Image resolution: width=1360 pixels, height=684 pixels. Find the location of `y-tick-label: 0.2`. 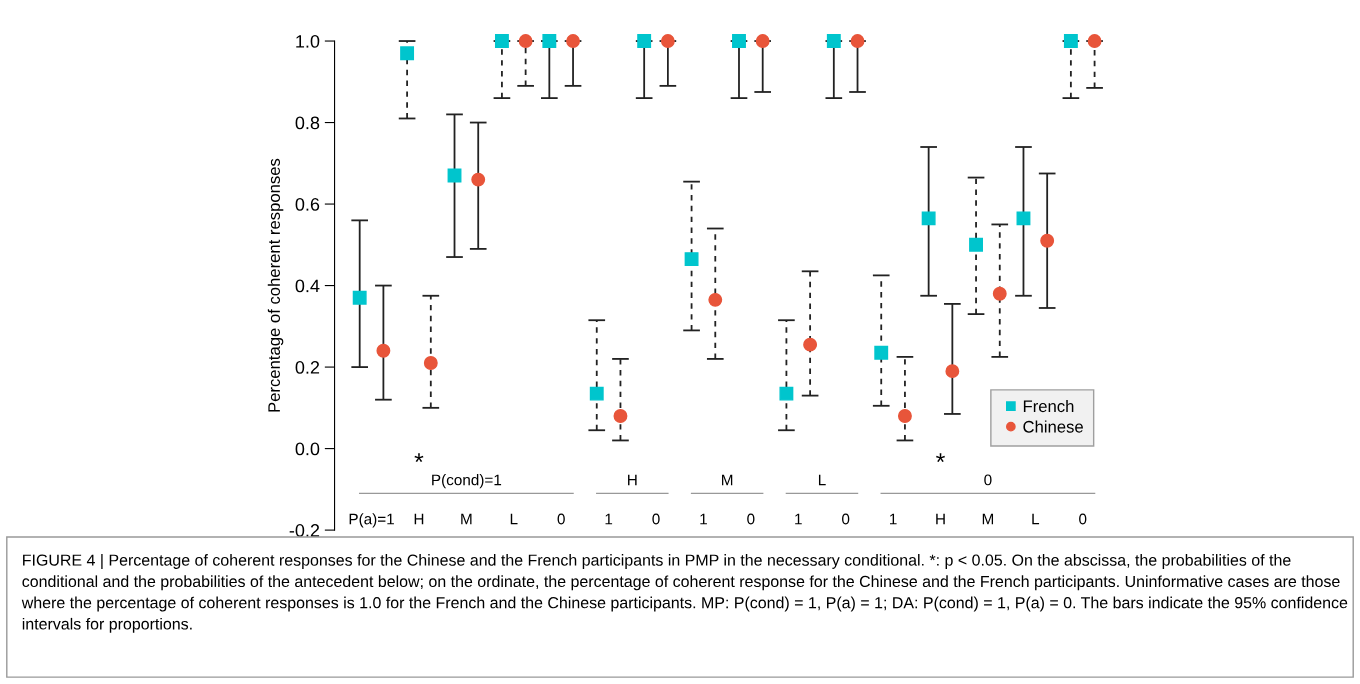

y-tick-label: 0.2 is located at coordinates (307, 367).